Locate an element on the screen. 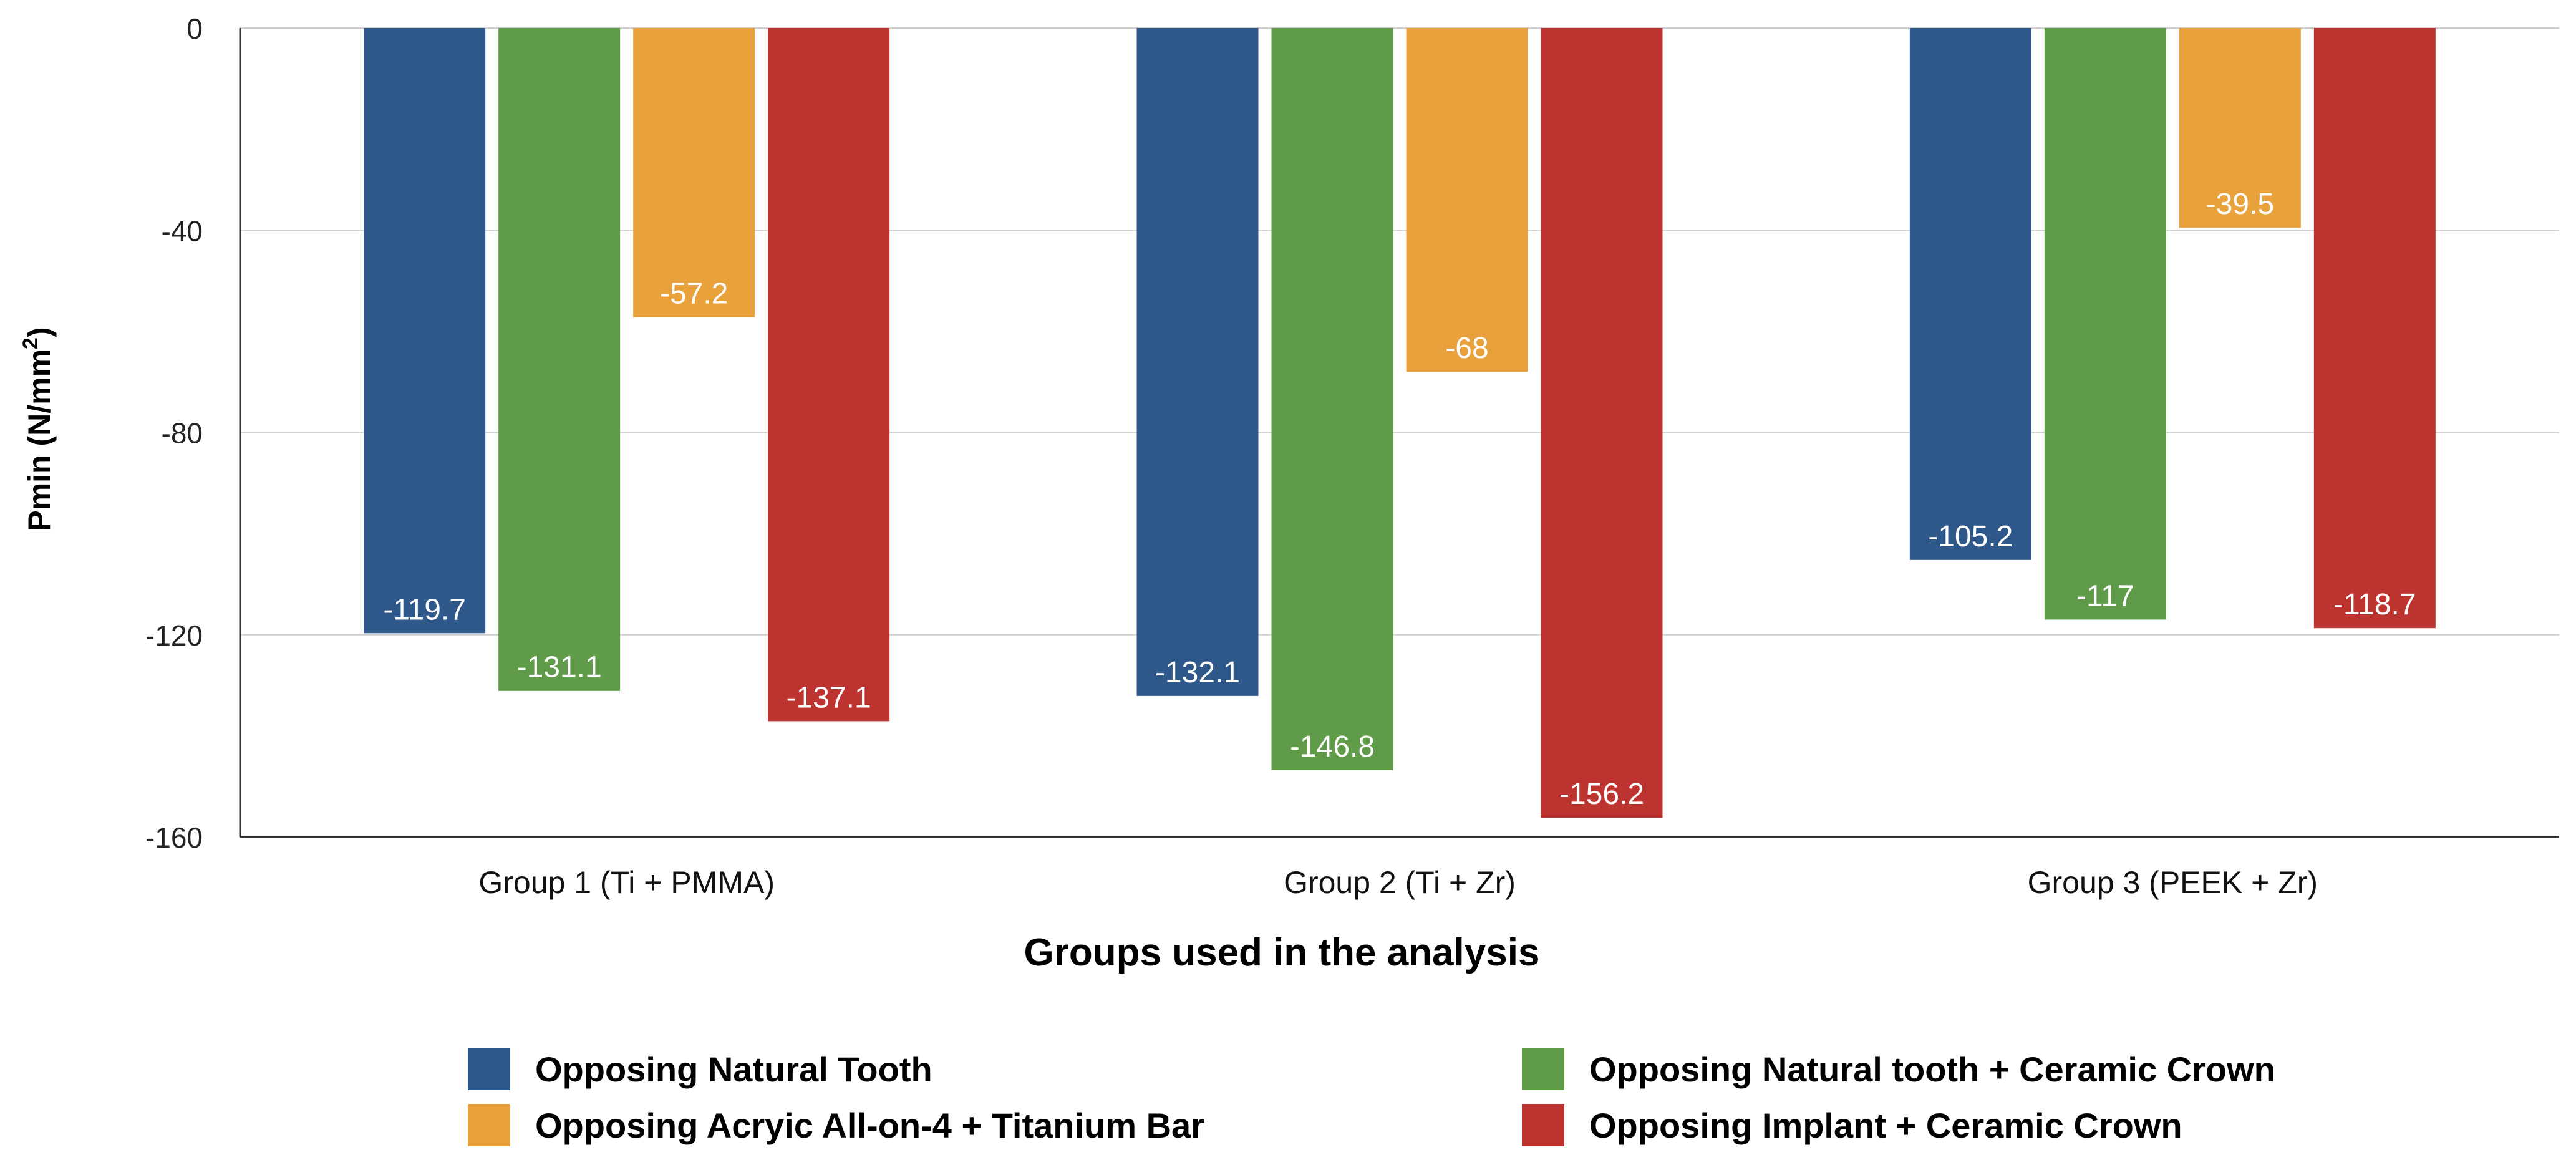  legend-label-natural-tooth-ceramic-crown: Opposing Natural tooth + Ceramic Crown is located at coordinates (1932, 1069).